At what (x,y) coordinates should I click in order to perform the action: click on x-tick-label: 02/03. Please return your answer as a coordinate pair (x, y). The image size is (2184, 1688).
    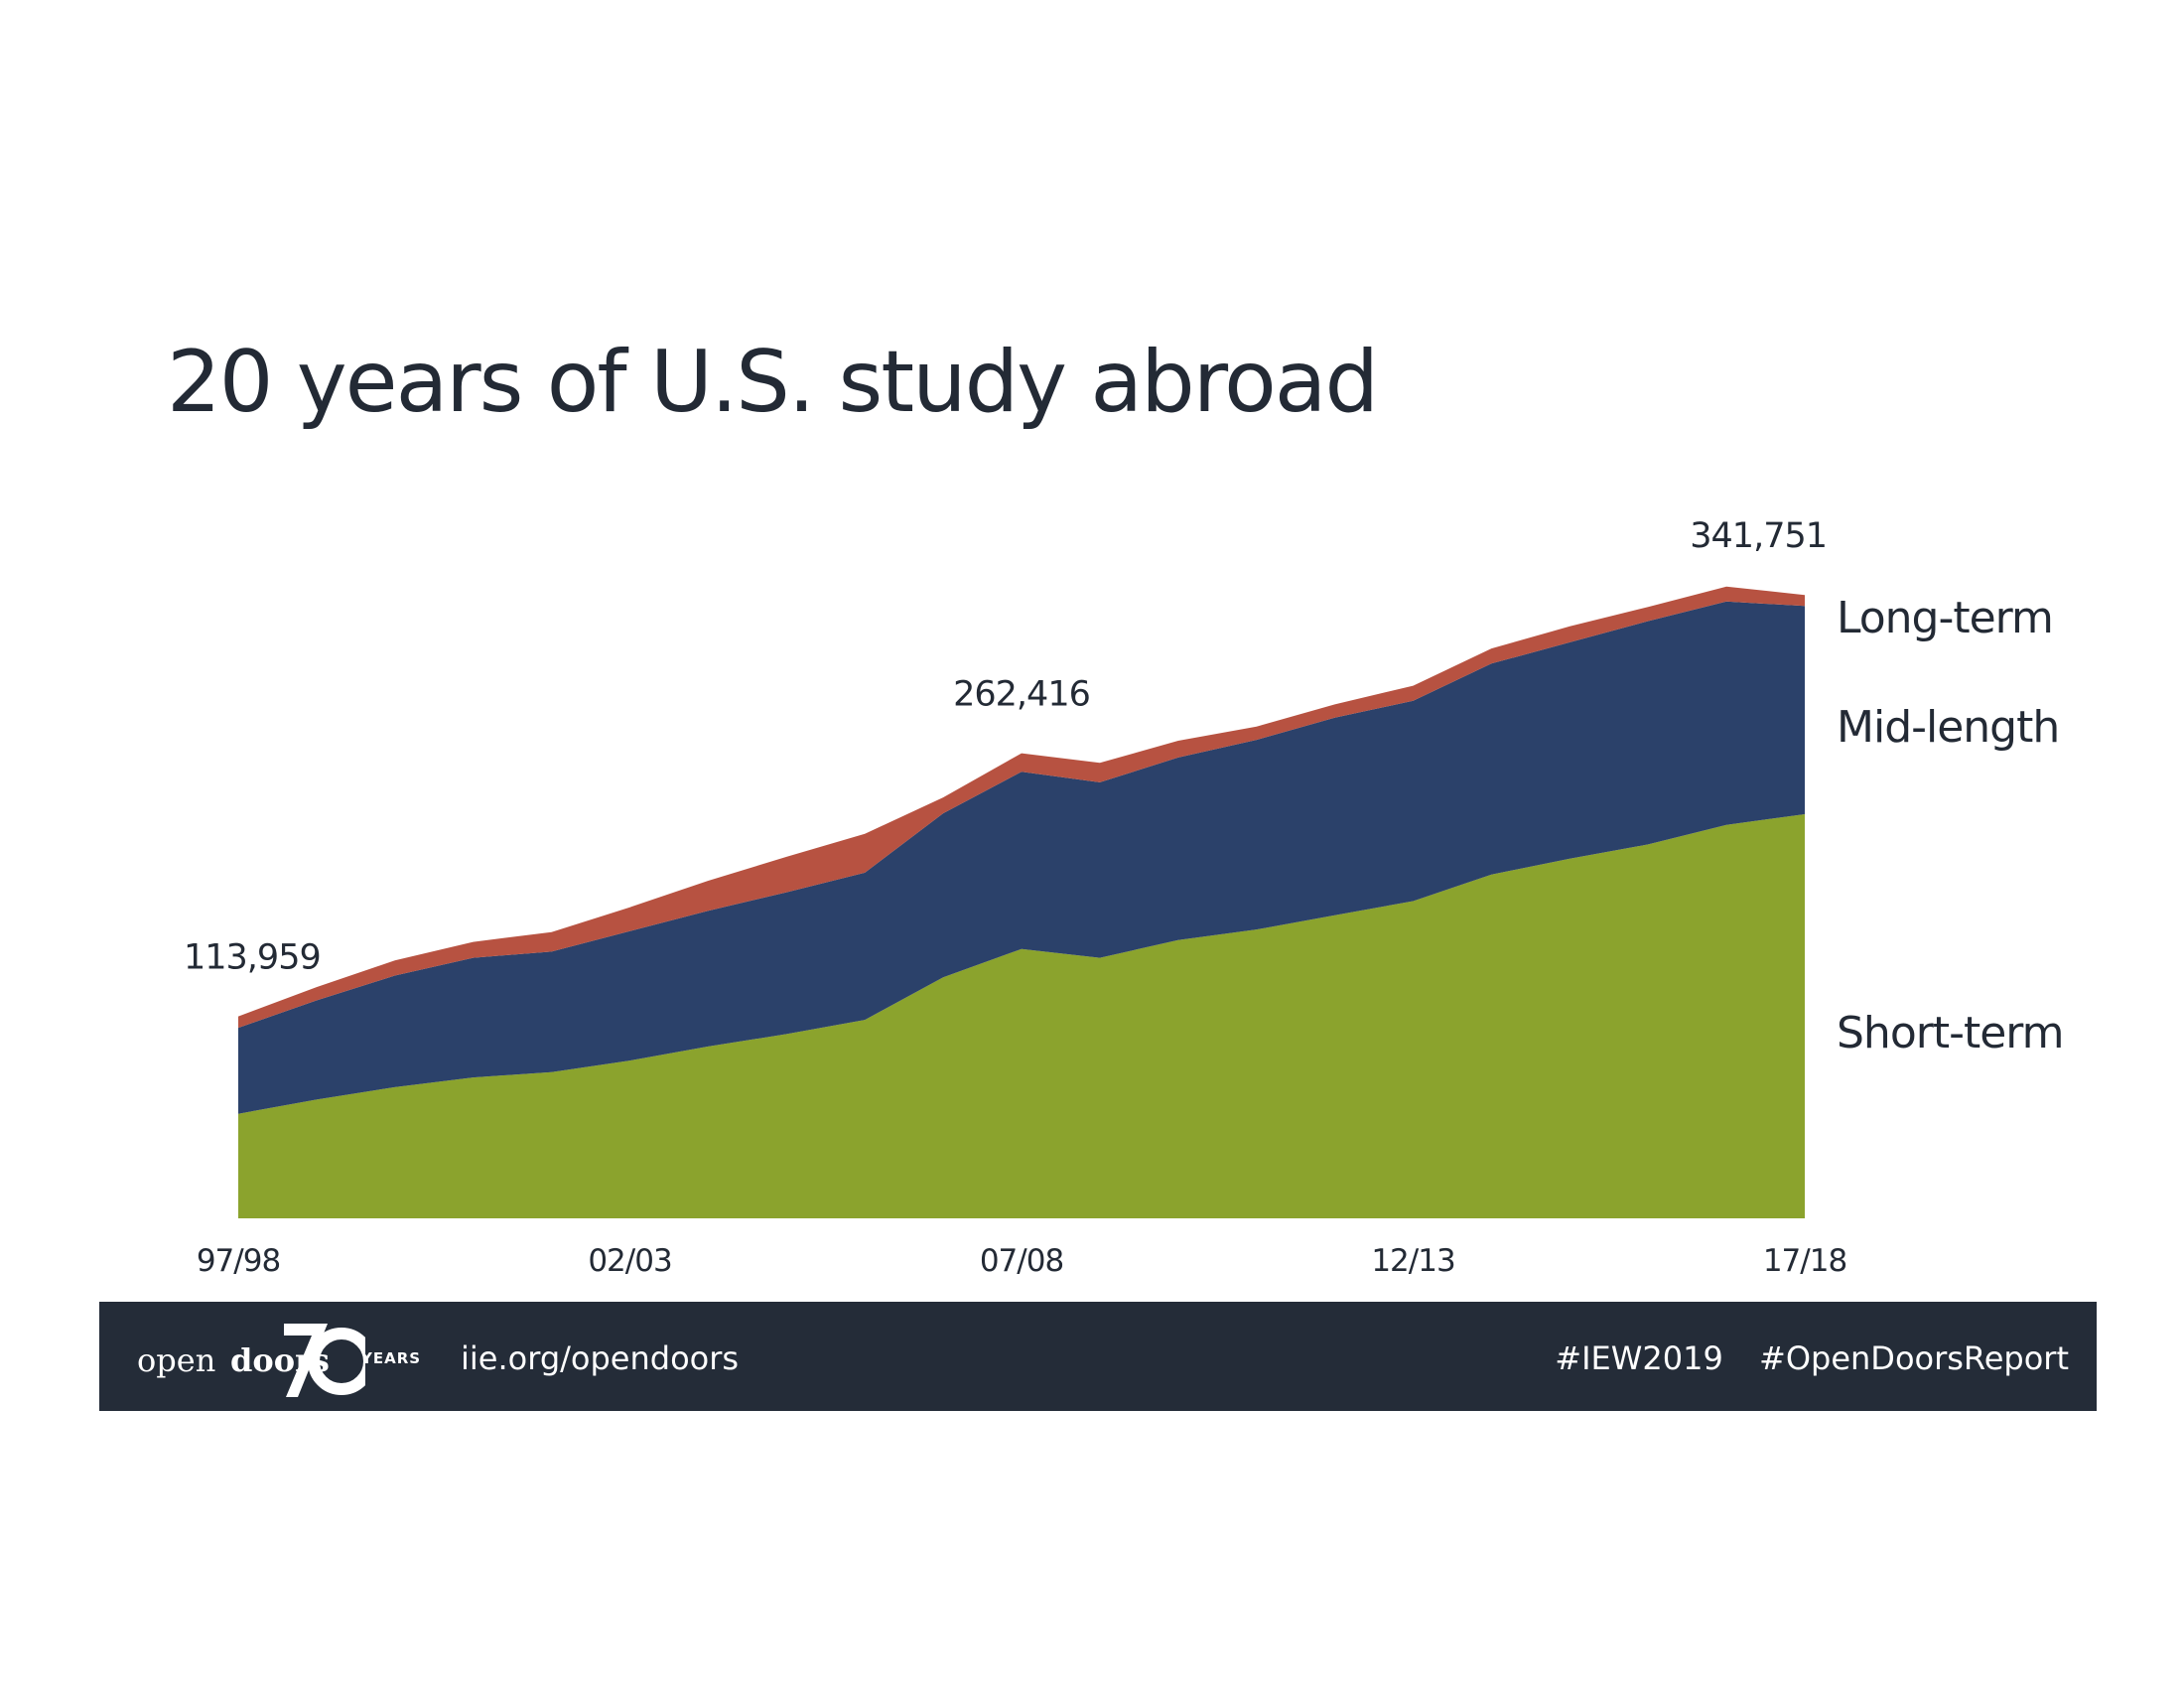
    Looking at the image, I should click on (629, 1261).